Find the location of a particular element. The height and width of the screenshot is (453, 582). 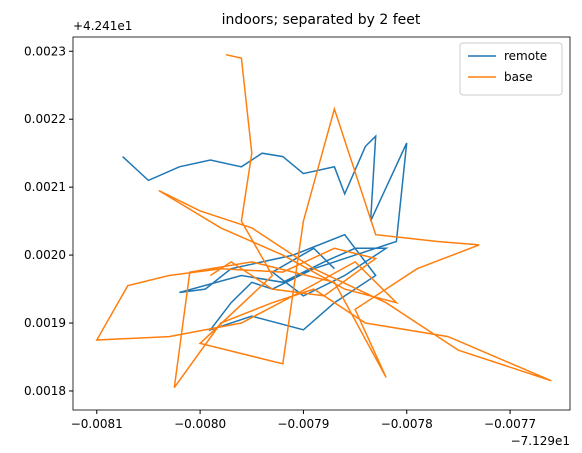

legend-label: remote is located at coordinates (525, 56).